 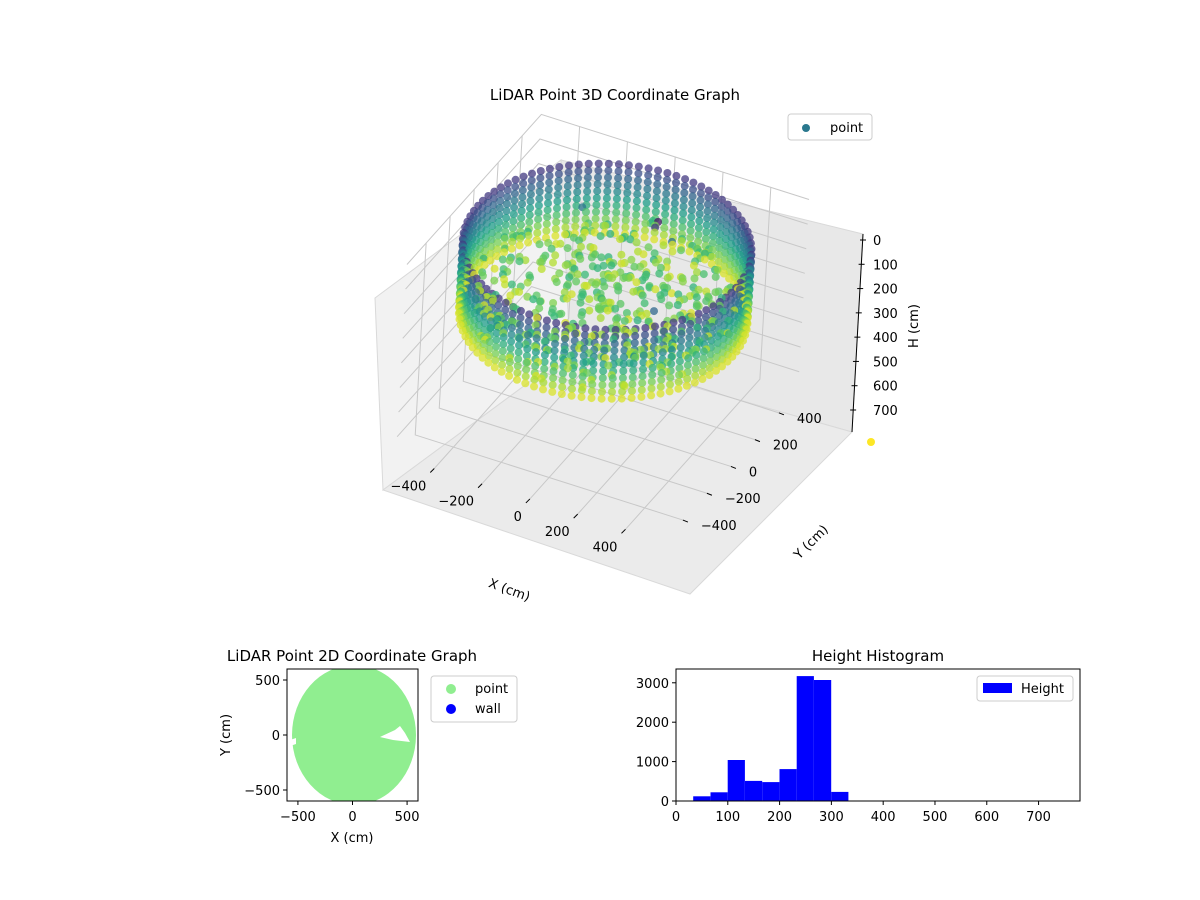 What do you see at coordinates (885, 265) in the screenshot?
I see `z-tick-label-3d: 100` at bounding box center [885, 265].